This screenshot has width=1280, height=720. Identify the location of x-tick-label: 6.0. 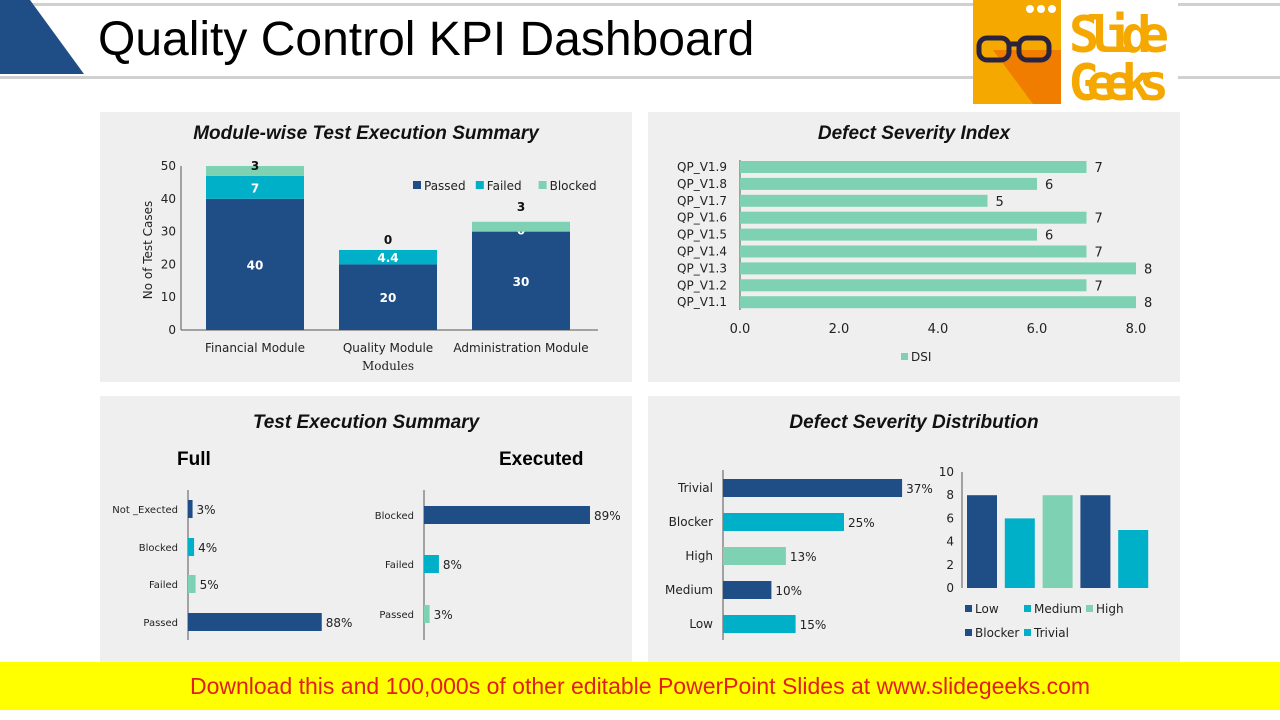
(1037, 329).